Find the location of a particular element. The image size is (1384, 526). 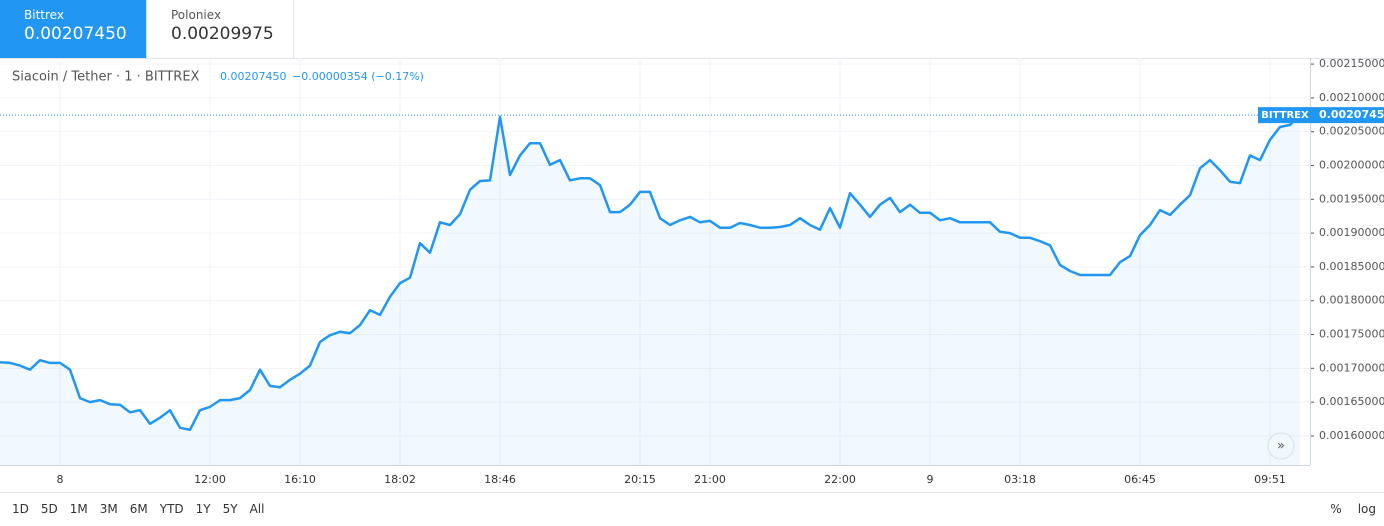

scale-button: log is located at coordinates (1366, 509).